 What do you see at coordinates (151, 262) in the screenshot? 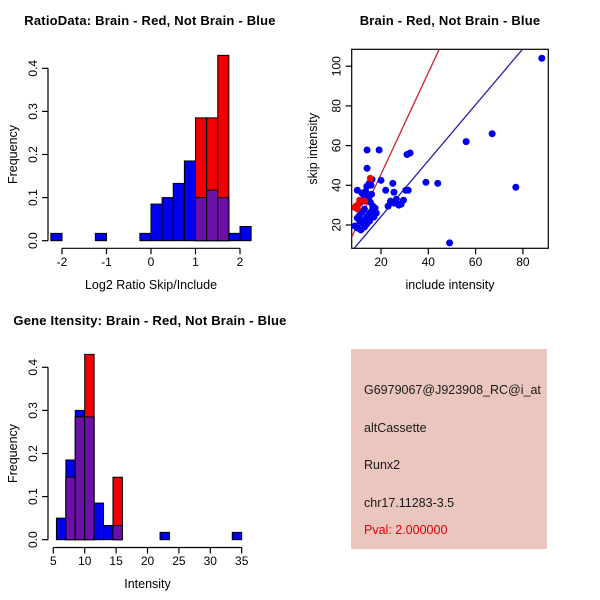
I see `svg-text: 0` at bounding box center [151, 262].